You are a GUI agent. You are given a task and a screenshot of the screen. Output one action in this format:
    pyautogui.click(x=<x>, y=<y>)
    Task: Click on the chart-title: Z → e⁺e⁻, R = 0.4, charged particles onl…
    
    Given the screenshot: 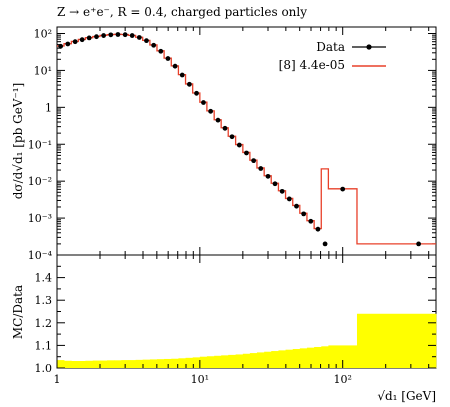 What is the action you would take?
    pyautogui.click(x=182, y=12)
    